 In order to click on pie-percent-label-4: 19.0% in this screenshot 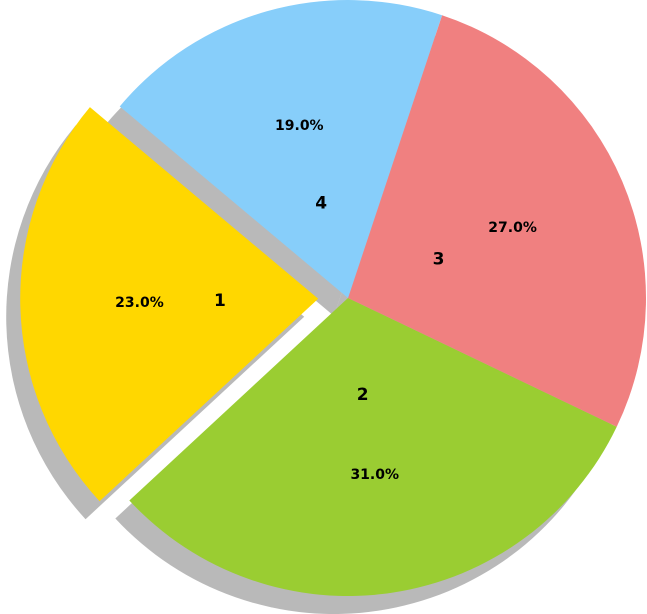, I will do `click(299, 126)`.